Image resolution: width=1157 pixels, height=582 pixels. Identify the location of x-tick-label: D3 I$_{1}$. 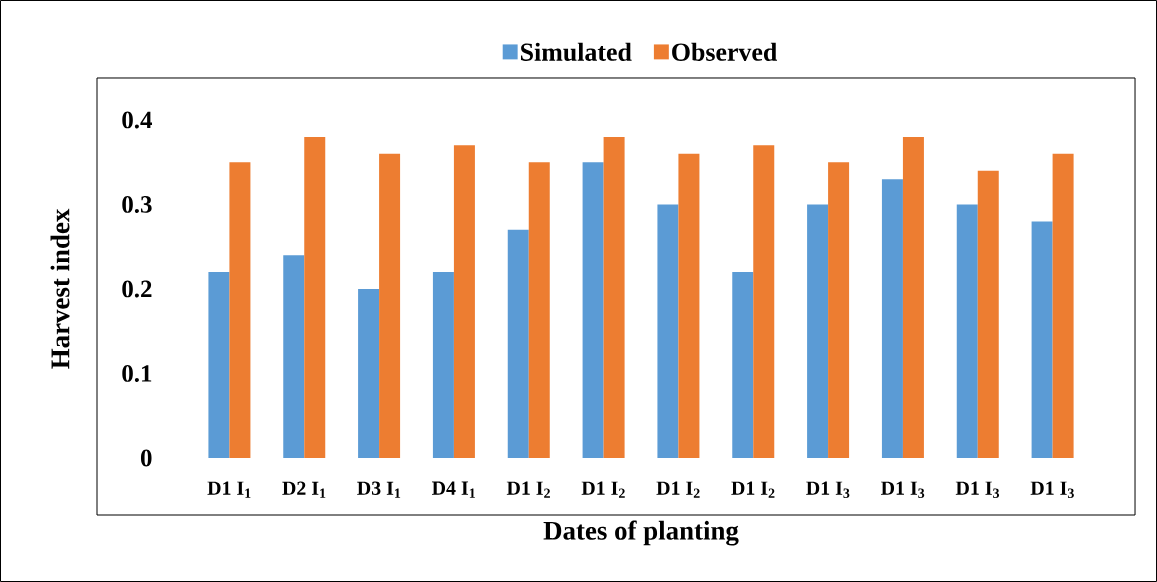
(379, 489).